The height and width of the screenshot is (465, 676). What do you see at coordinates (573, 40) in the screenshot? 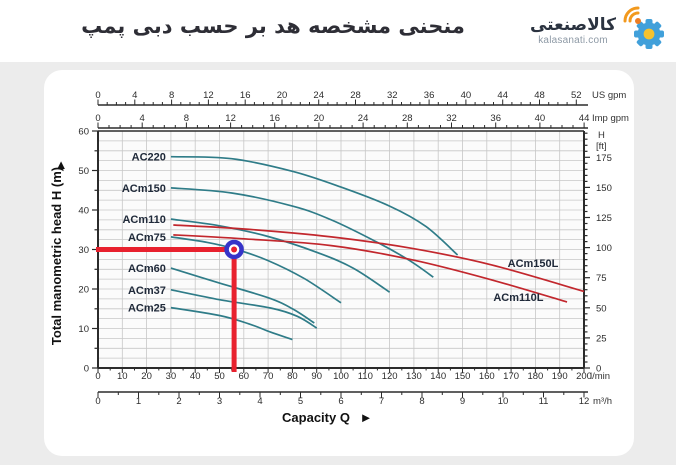
I see `brand-domain: kalasanati.com` at bounding box center [573, 40].